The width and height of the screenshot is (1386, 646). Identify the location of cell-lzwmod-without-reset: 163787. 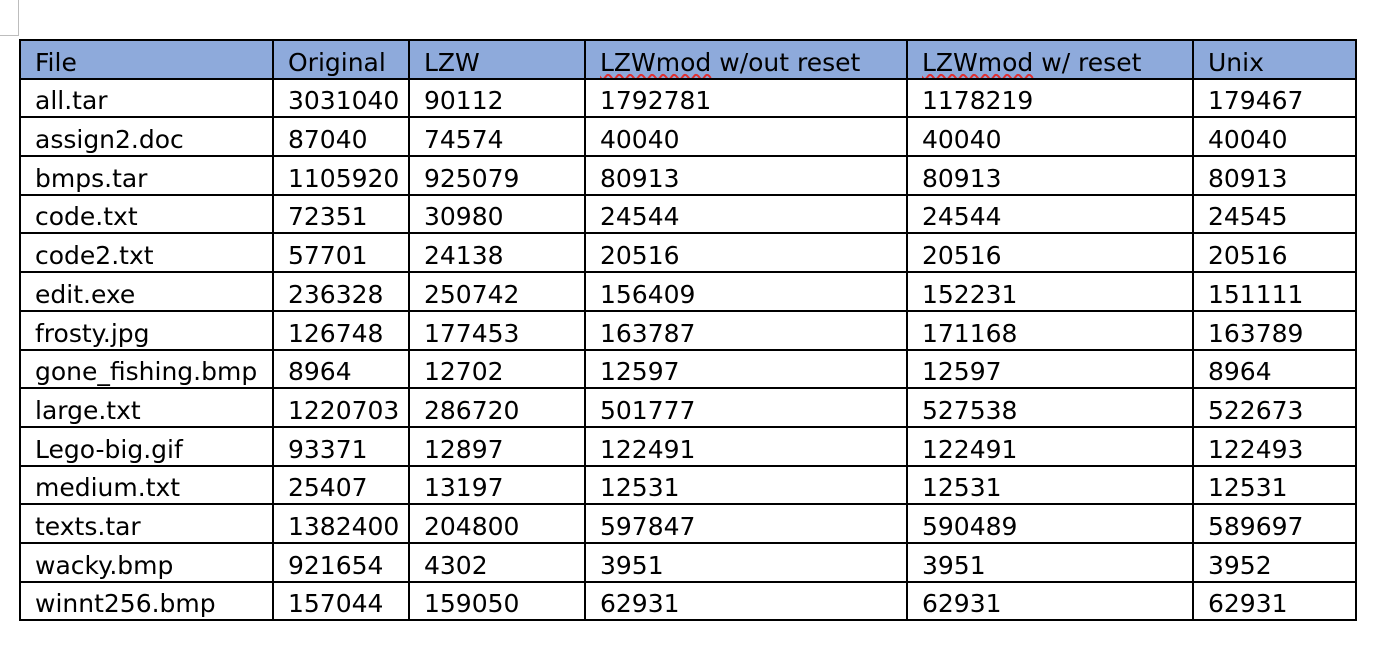
(746, 330).